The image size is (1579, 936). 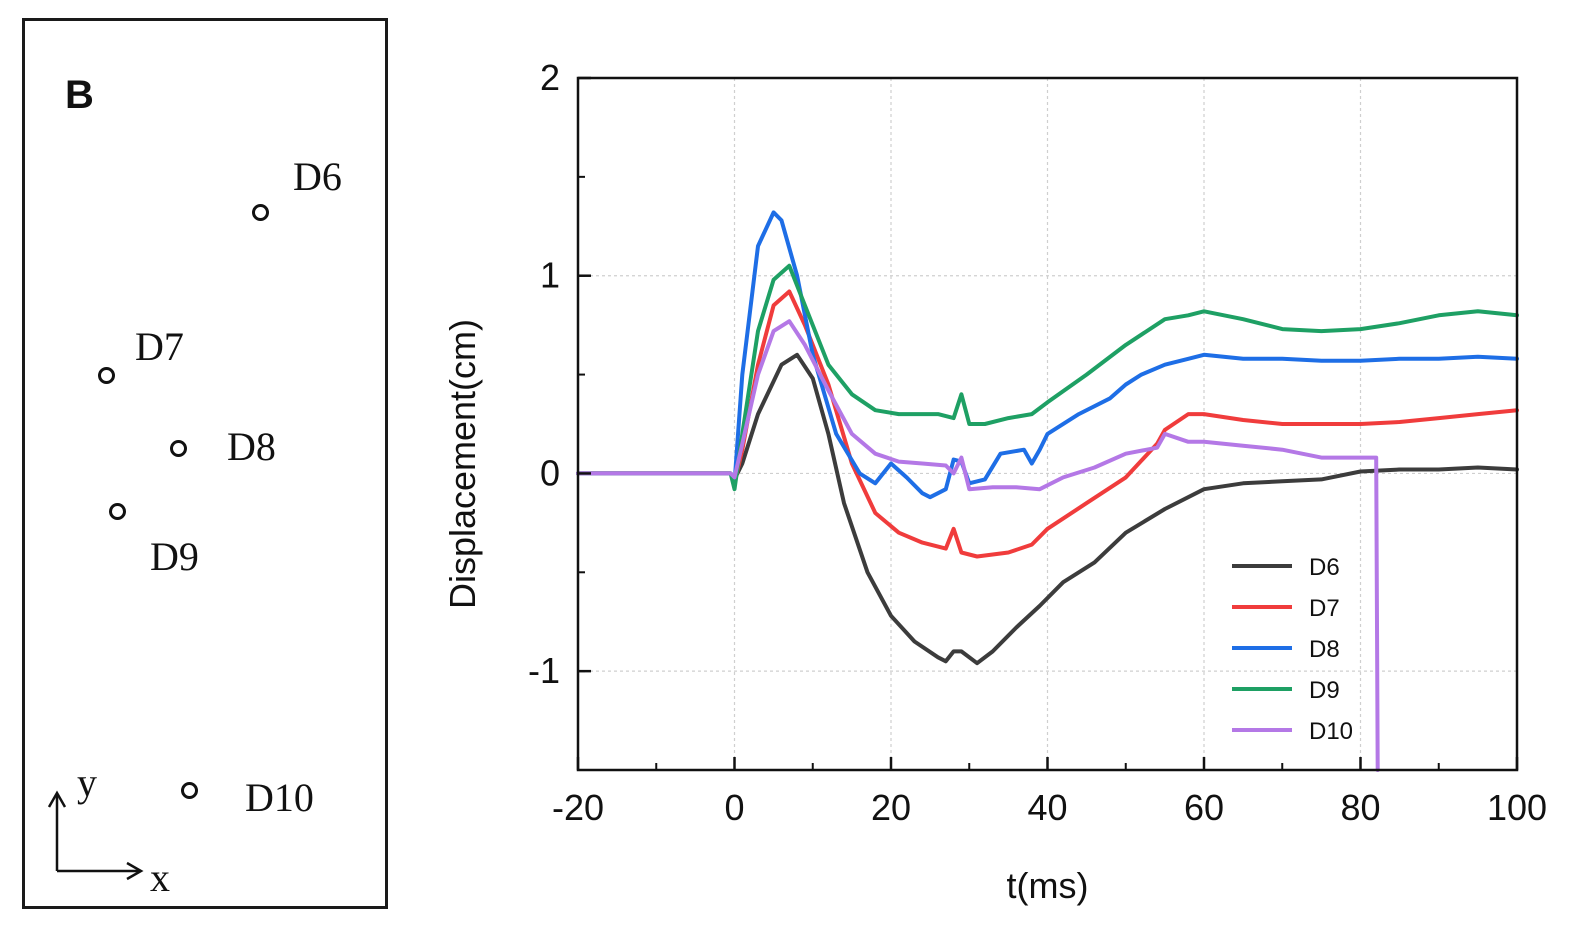 I want to click on x-tick-label: 100, so click(x=1517, y=807).